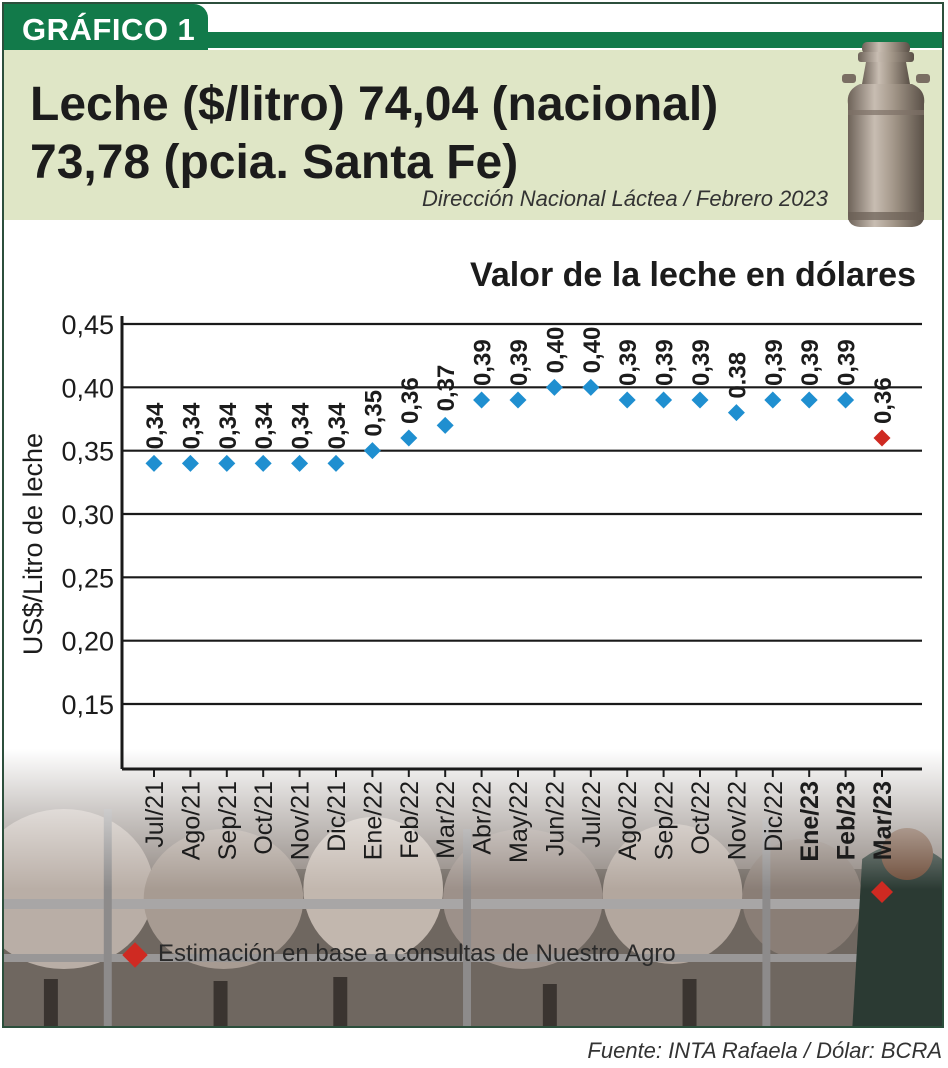  What do you see at coordinates (106, 30) in the screenshot?
I see `figure-badge: GRÁFICO 1` at bounding box center [106, 30].